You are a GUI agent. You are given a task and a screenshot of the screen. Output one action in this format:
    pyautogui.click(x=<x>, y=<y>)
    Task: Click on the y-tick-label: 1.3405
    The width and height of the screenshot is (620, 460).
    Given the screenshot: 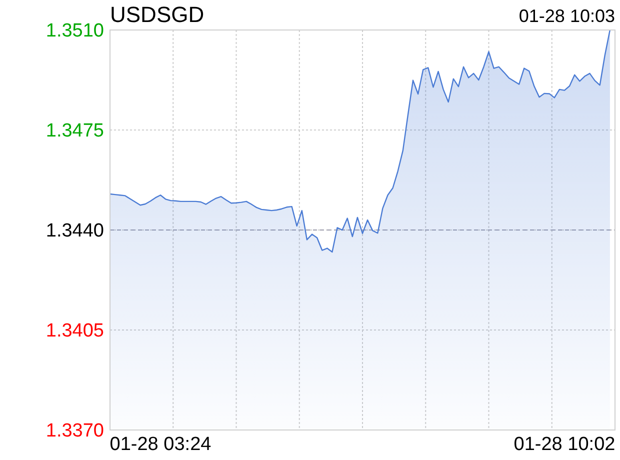 What is the action you would take?
    pyautogui.click(x=75, y=331)
    